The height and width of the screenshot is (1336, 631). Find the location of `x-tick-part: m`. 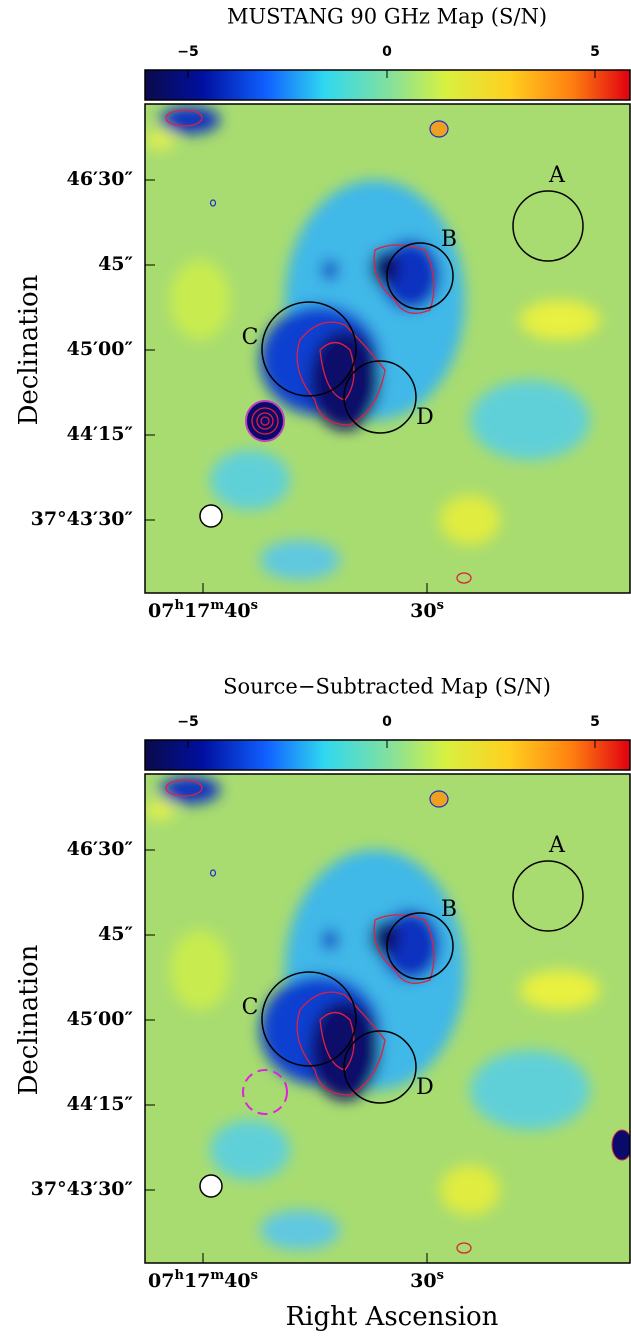

x-tick-part: m is located at coordinates (217, 605).